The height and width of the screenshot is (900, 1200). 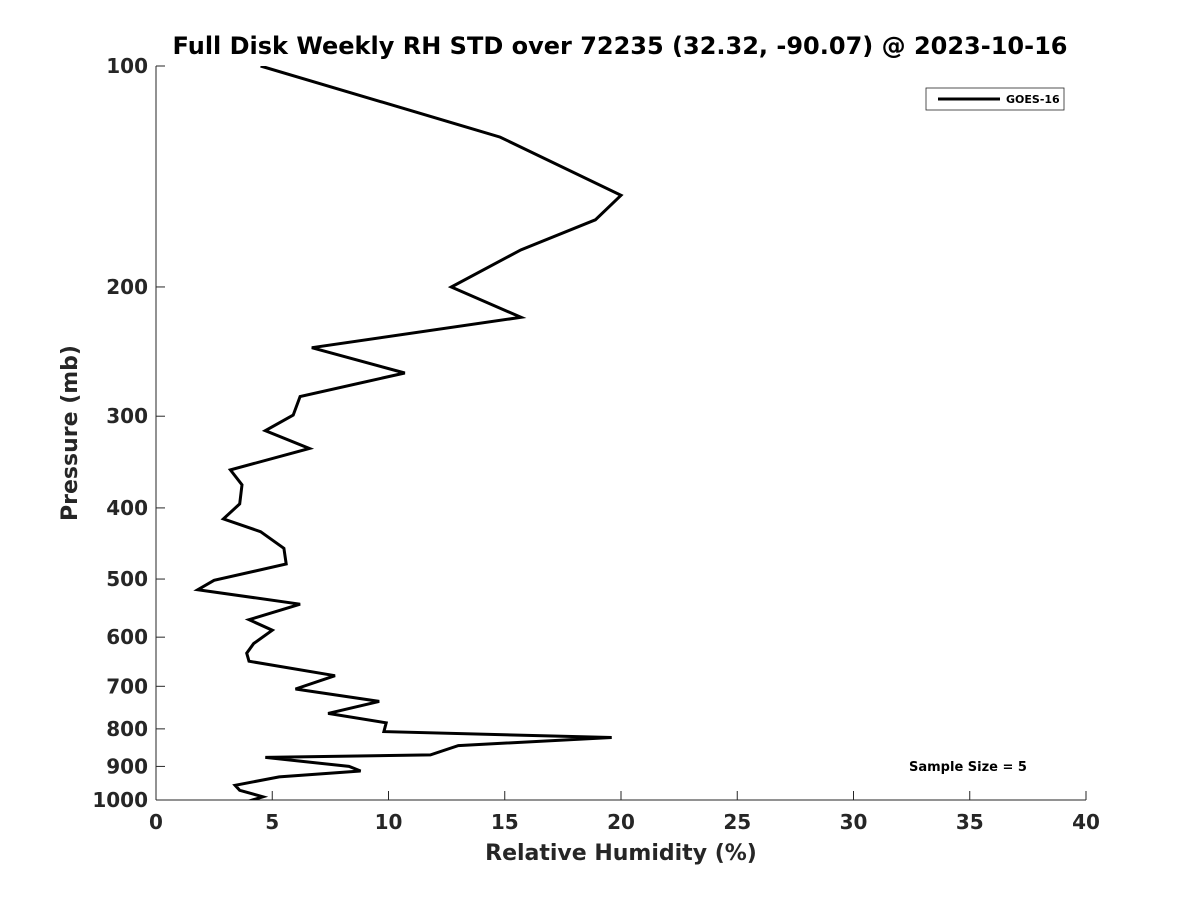 I want to click on y-tick-label: 1000, so click(x=120, y=800).